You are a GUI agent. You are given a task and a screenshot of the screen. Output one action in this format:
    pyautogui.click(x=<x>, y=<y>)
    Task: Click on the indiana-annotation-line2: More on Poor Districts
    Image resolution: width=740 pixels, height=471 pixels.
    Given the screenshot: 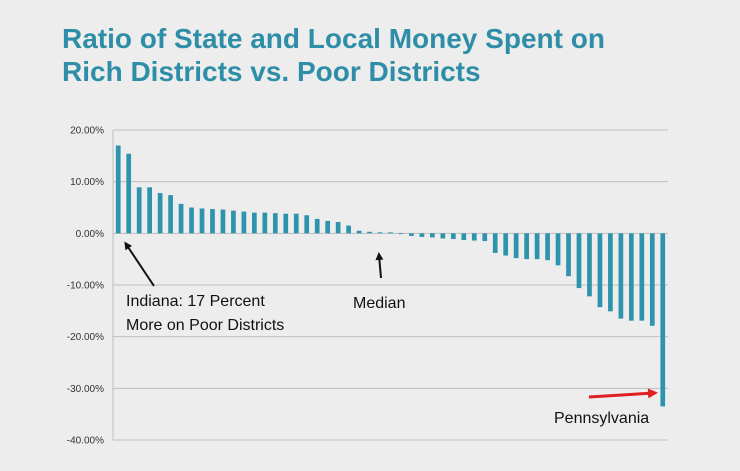 What is the action you would take?
    pyautogui.click(x=205, y=325)
    